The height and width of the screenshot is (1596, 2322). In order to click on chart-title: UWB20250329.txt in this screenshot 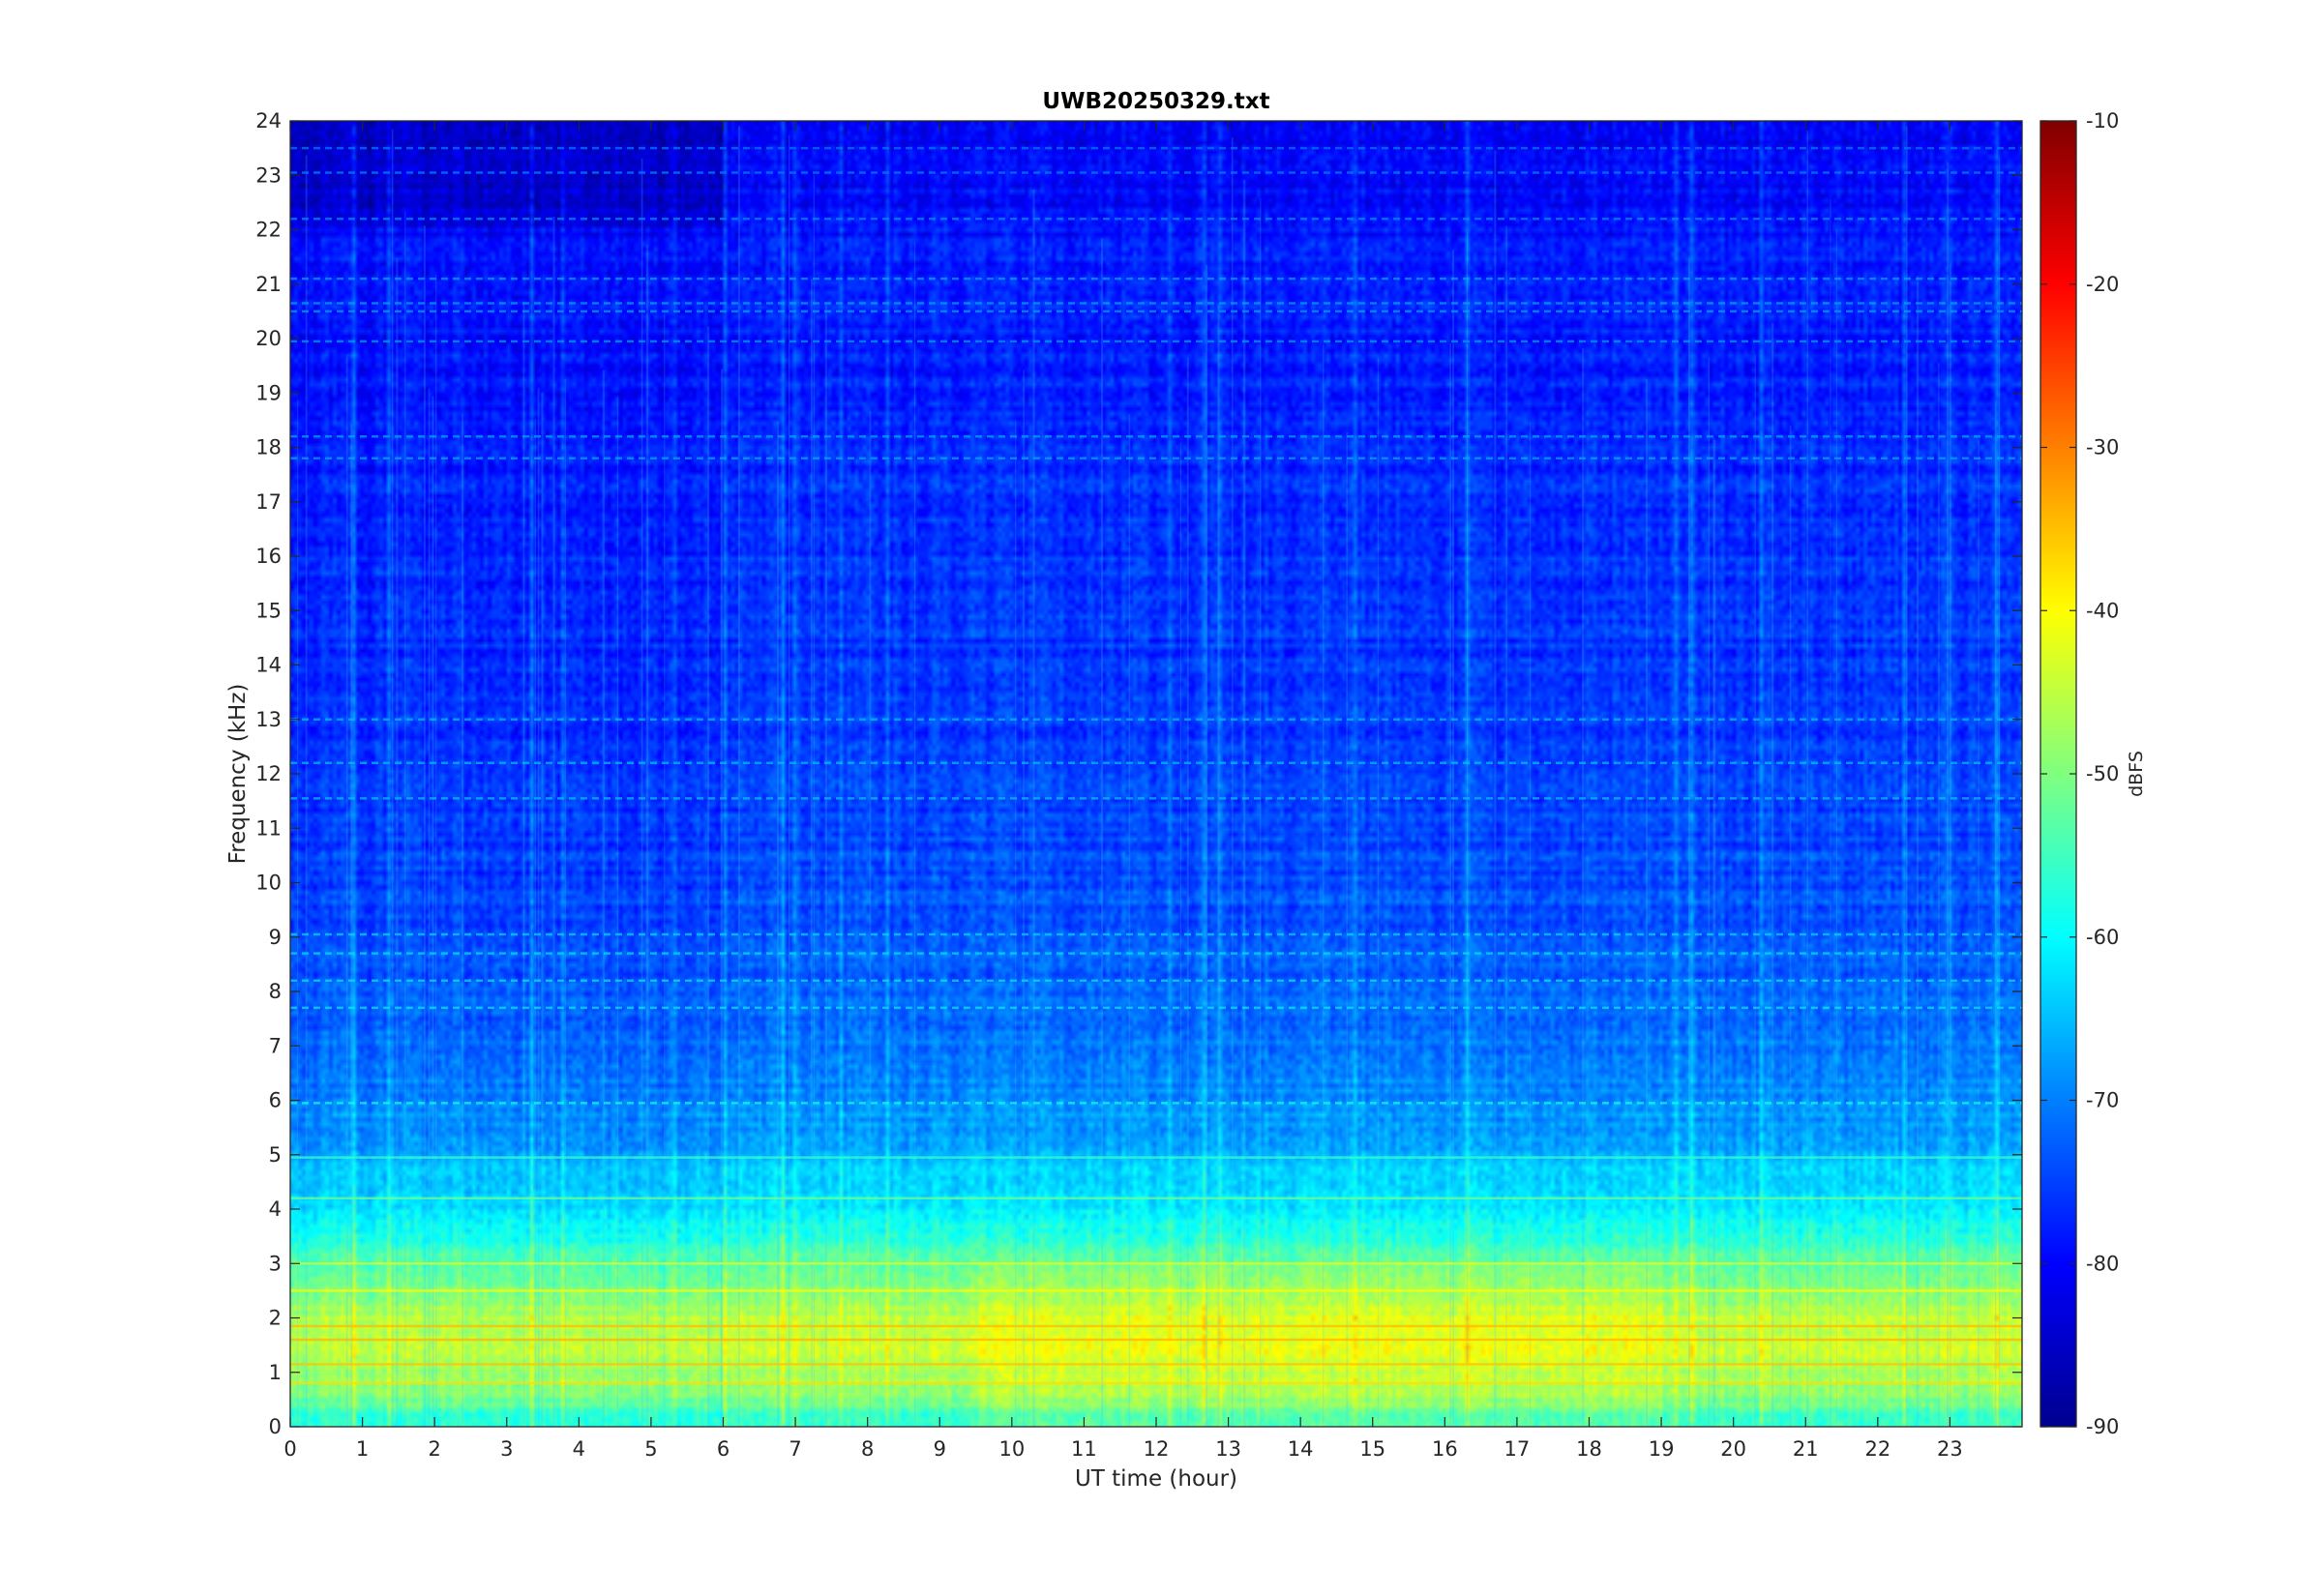, I will do `click(1155, 101)`.